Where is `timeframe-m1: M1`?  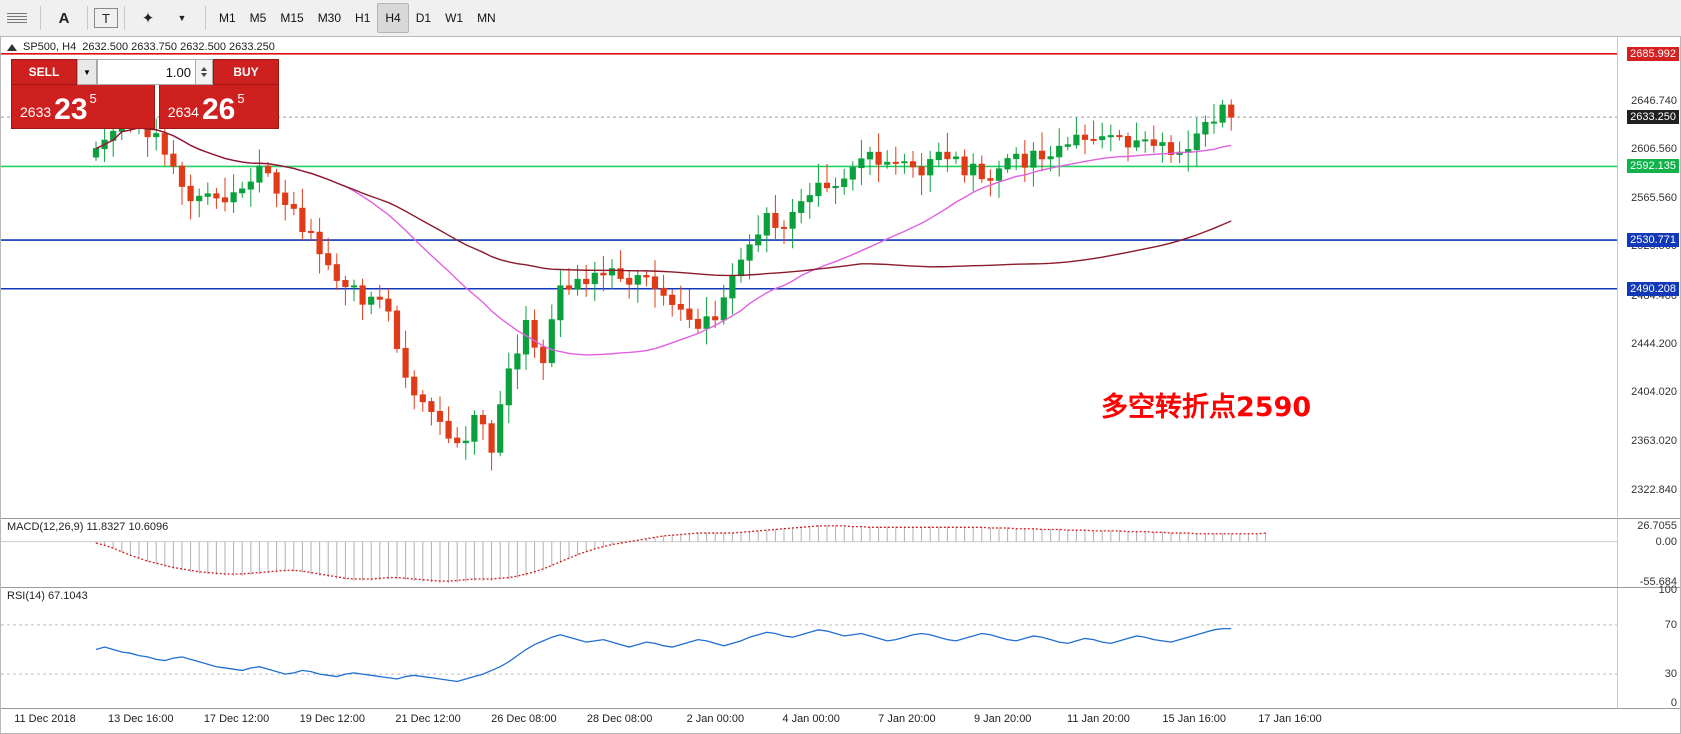 timeframe-m1: M1 is located at coordinates (227, 18).